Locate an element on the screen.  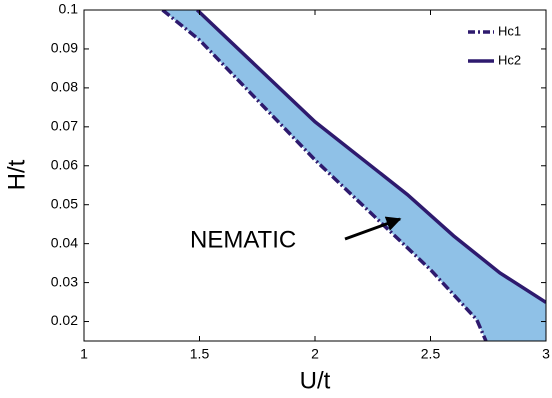
x-tick-label: 3 is located at coordinates (546, 354).